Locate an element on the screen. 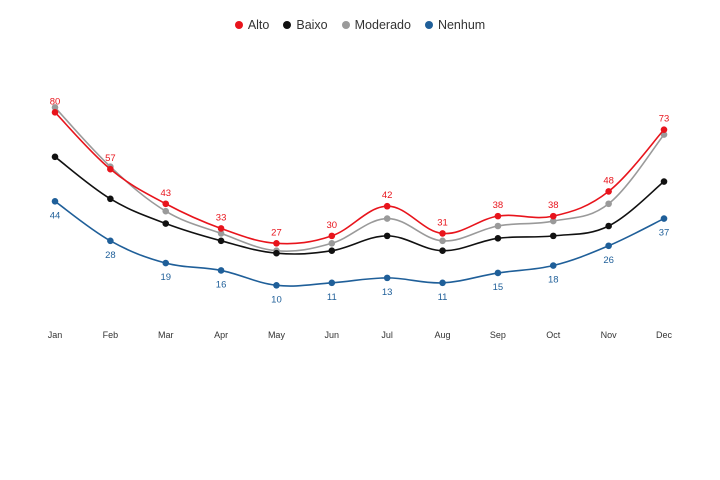 Image resolution: width=720 pixels, height=480 pixels. legend-marker-alto is located at coordinates (238, 25).